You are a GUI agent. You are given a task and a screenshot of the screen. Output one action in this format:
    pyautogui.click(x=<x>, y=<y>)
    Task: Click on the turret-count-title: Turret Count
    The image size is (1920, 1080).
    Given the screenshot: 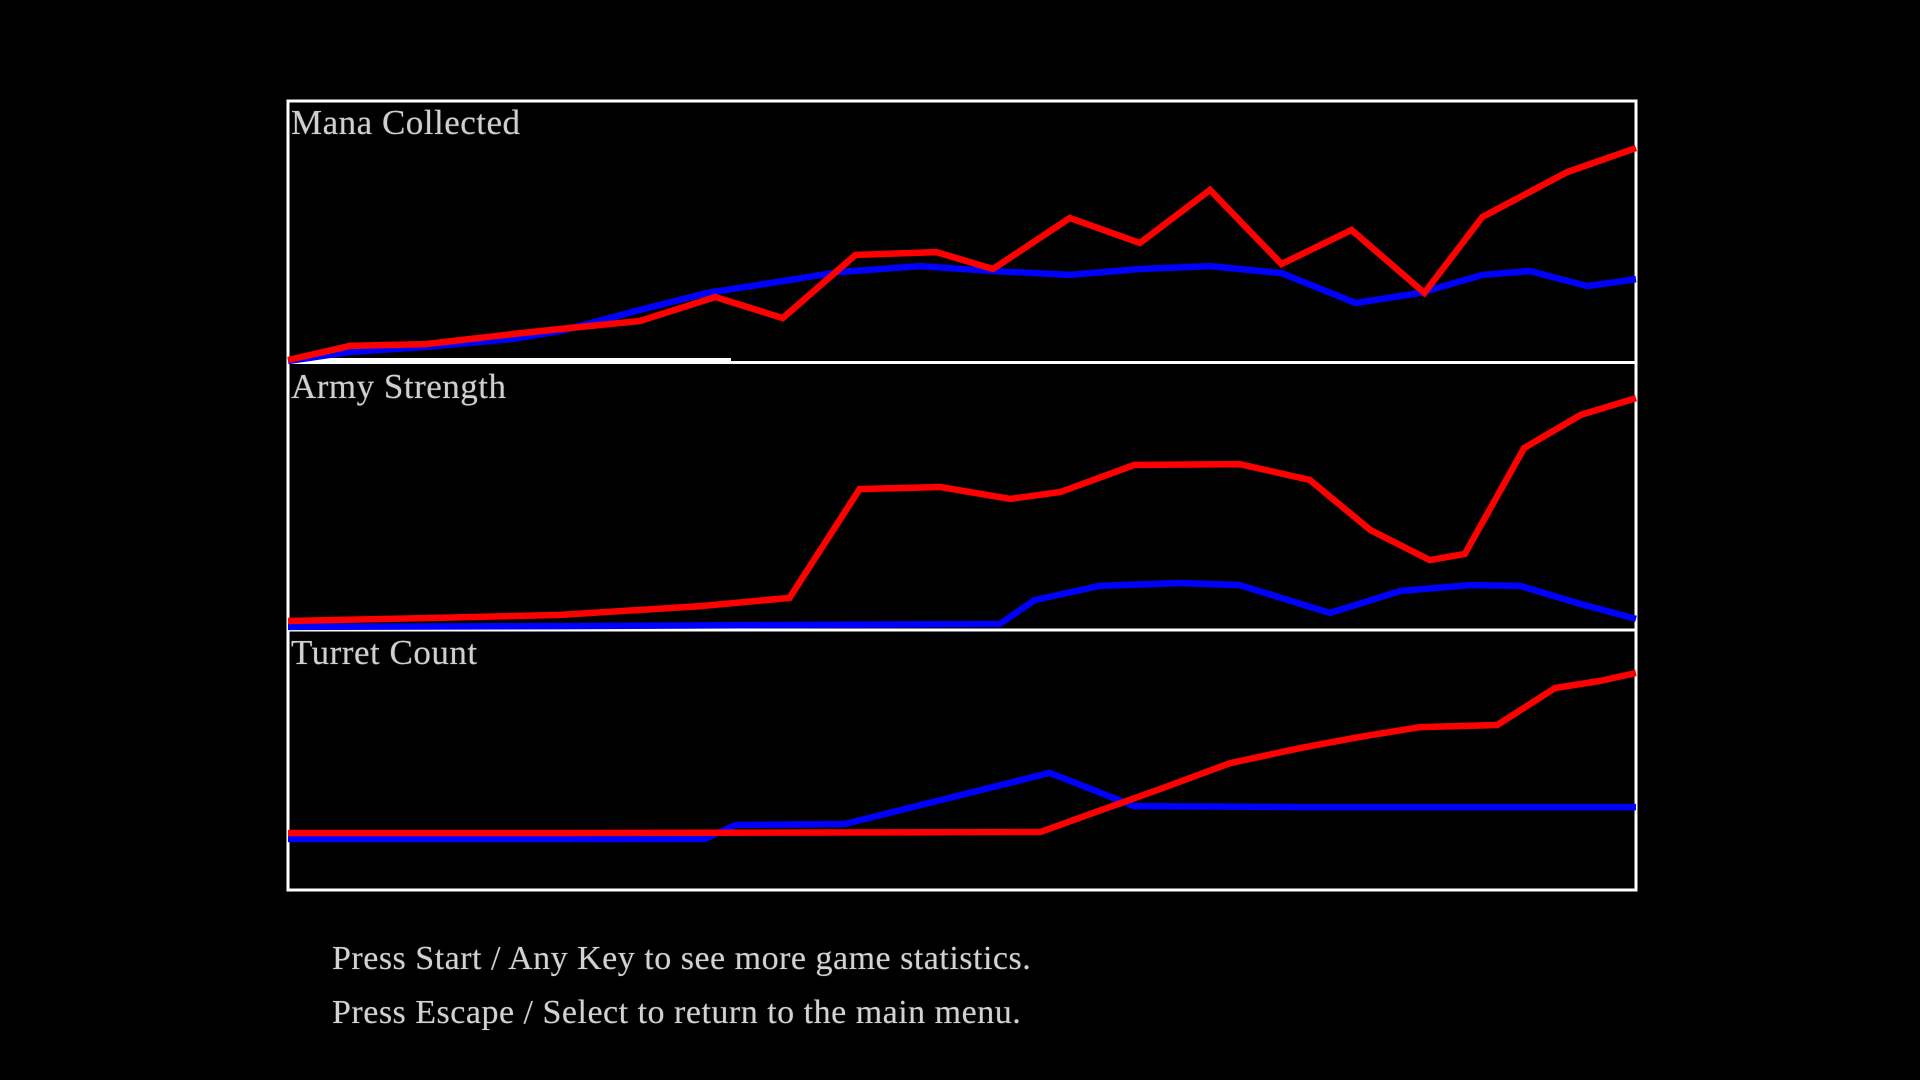 What is the action you would take?
    pyautogui.click(x=384, y=652)
    